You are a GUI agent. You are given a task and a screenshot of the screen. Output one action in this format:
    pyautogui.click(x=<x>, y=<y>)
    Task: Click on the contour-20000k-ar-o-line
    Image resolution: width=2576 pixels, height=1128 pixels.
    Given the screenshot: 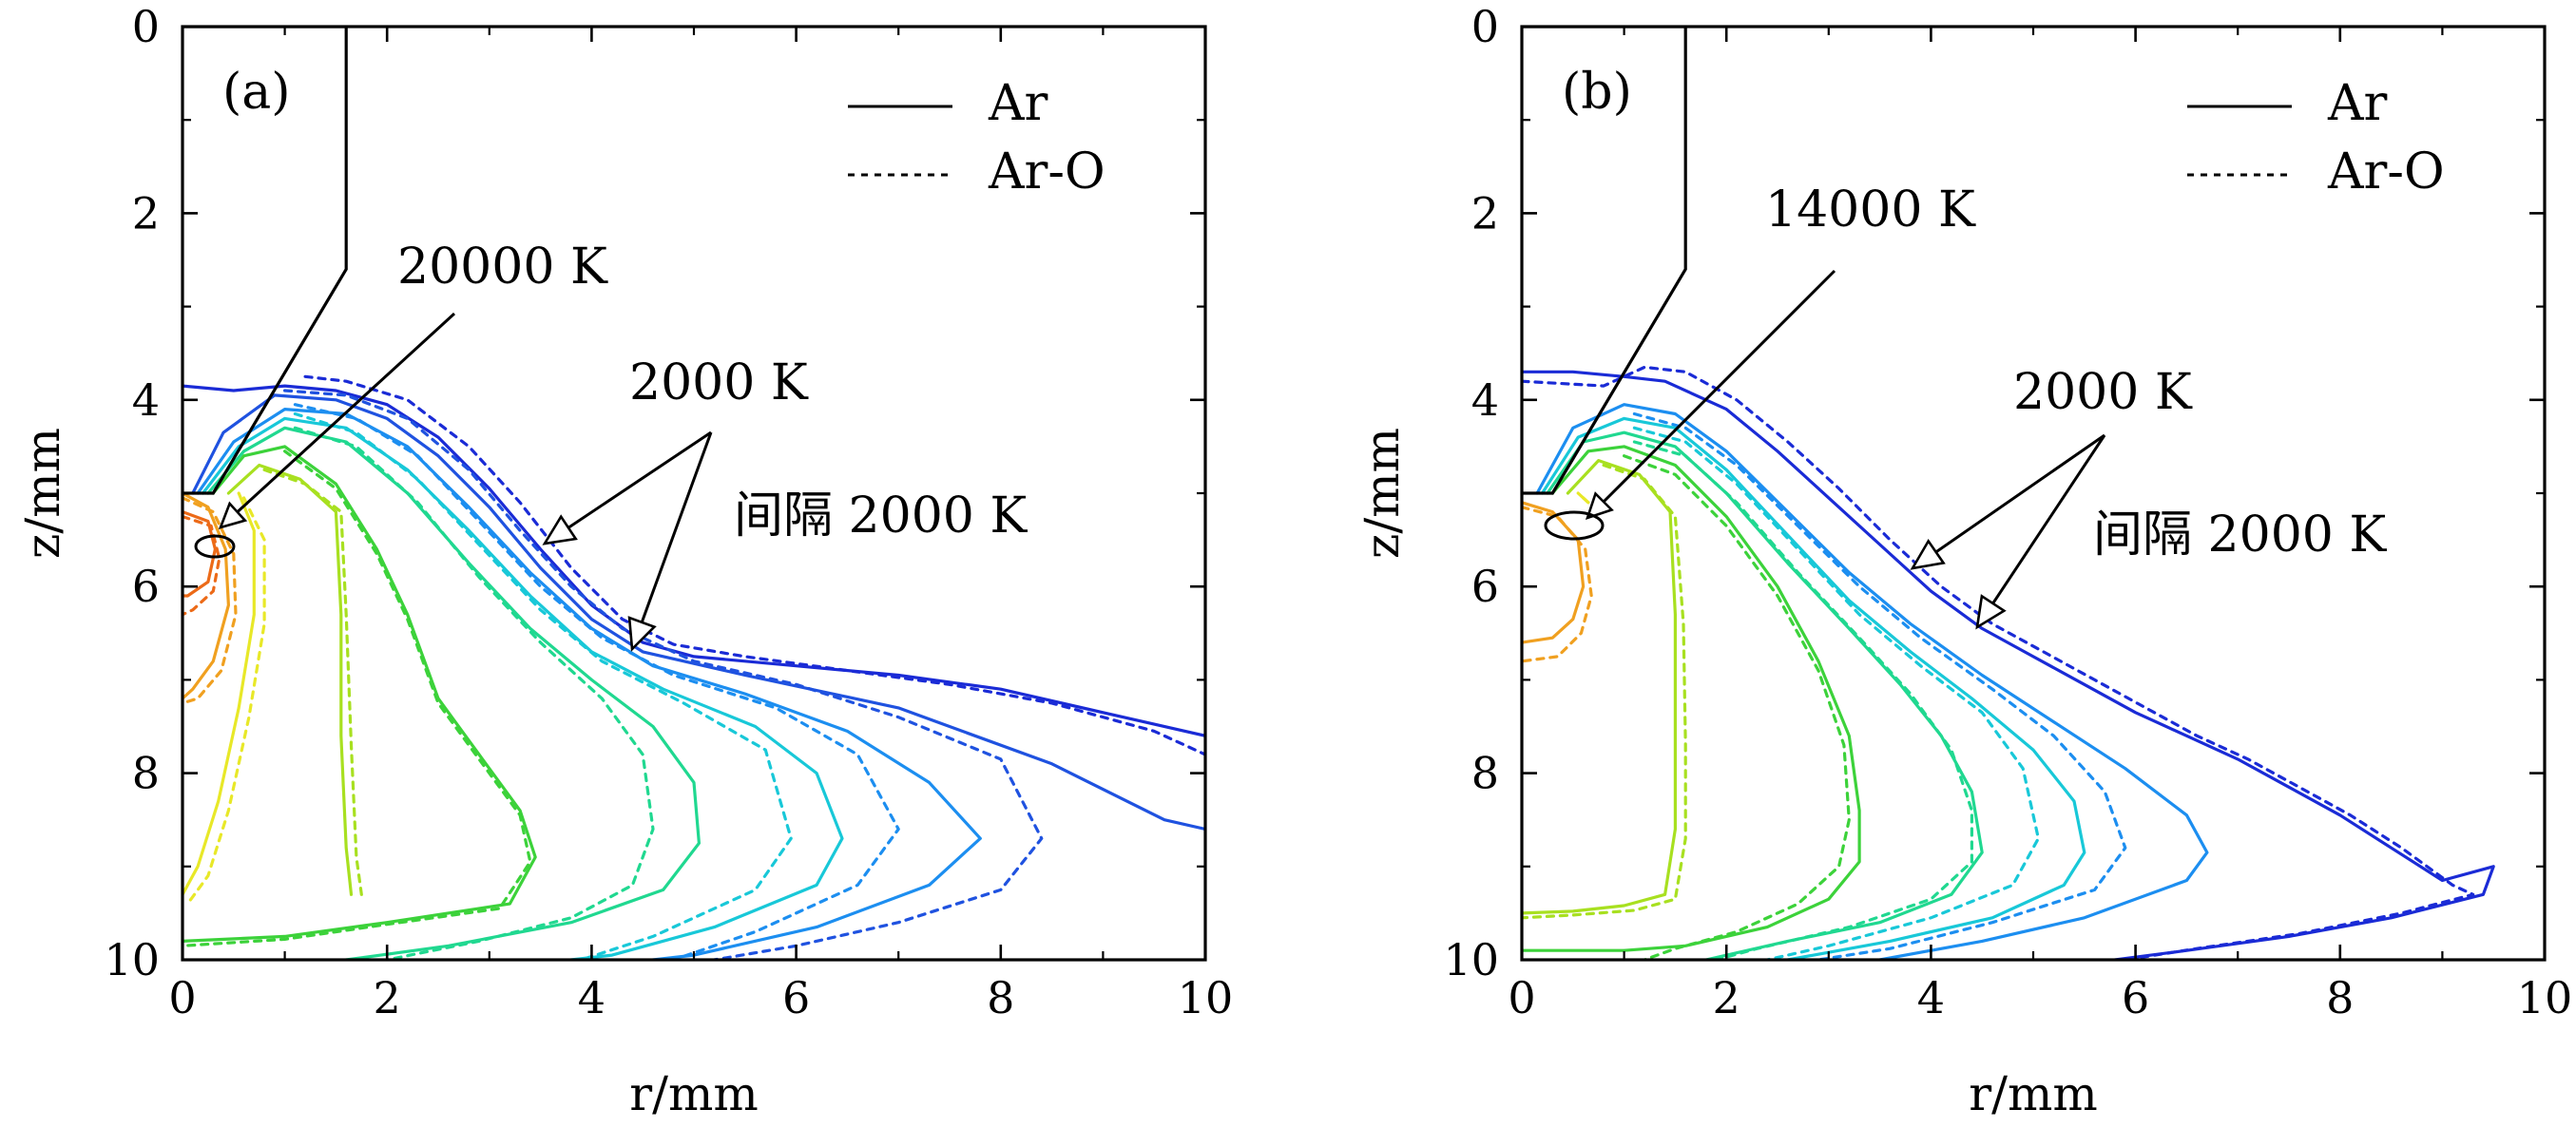 What is the action you would take?
    pyautogui.click(x=202, y=566)
    